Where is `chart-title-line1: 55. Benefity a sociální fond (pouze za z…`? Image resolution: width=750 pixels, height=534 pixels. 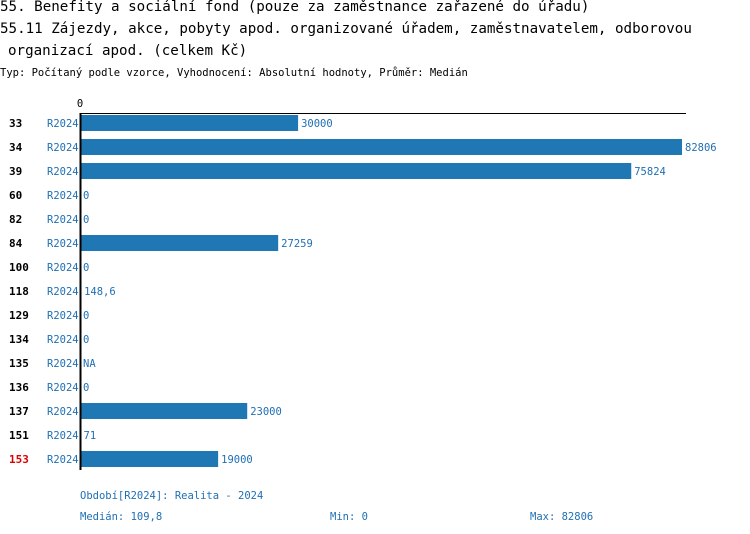
chart-title-line1: 55. Benefity a sociální fond (pouze za z… is located at coordinates (295, 7).